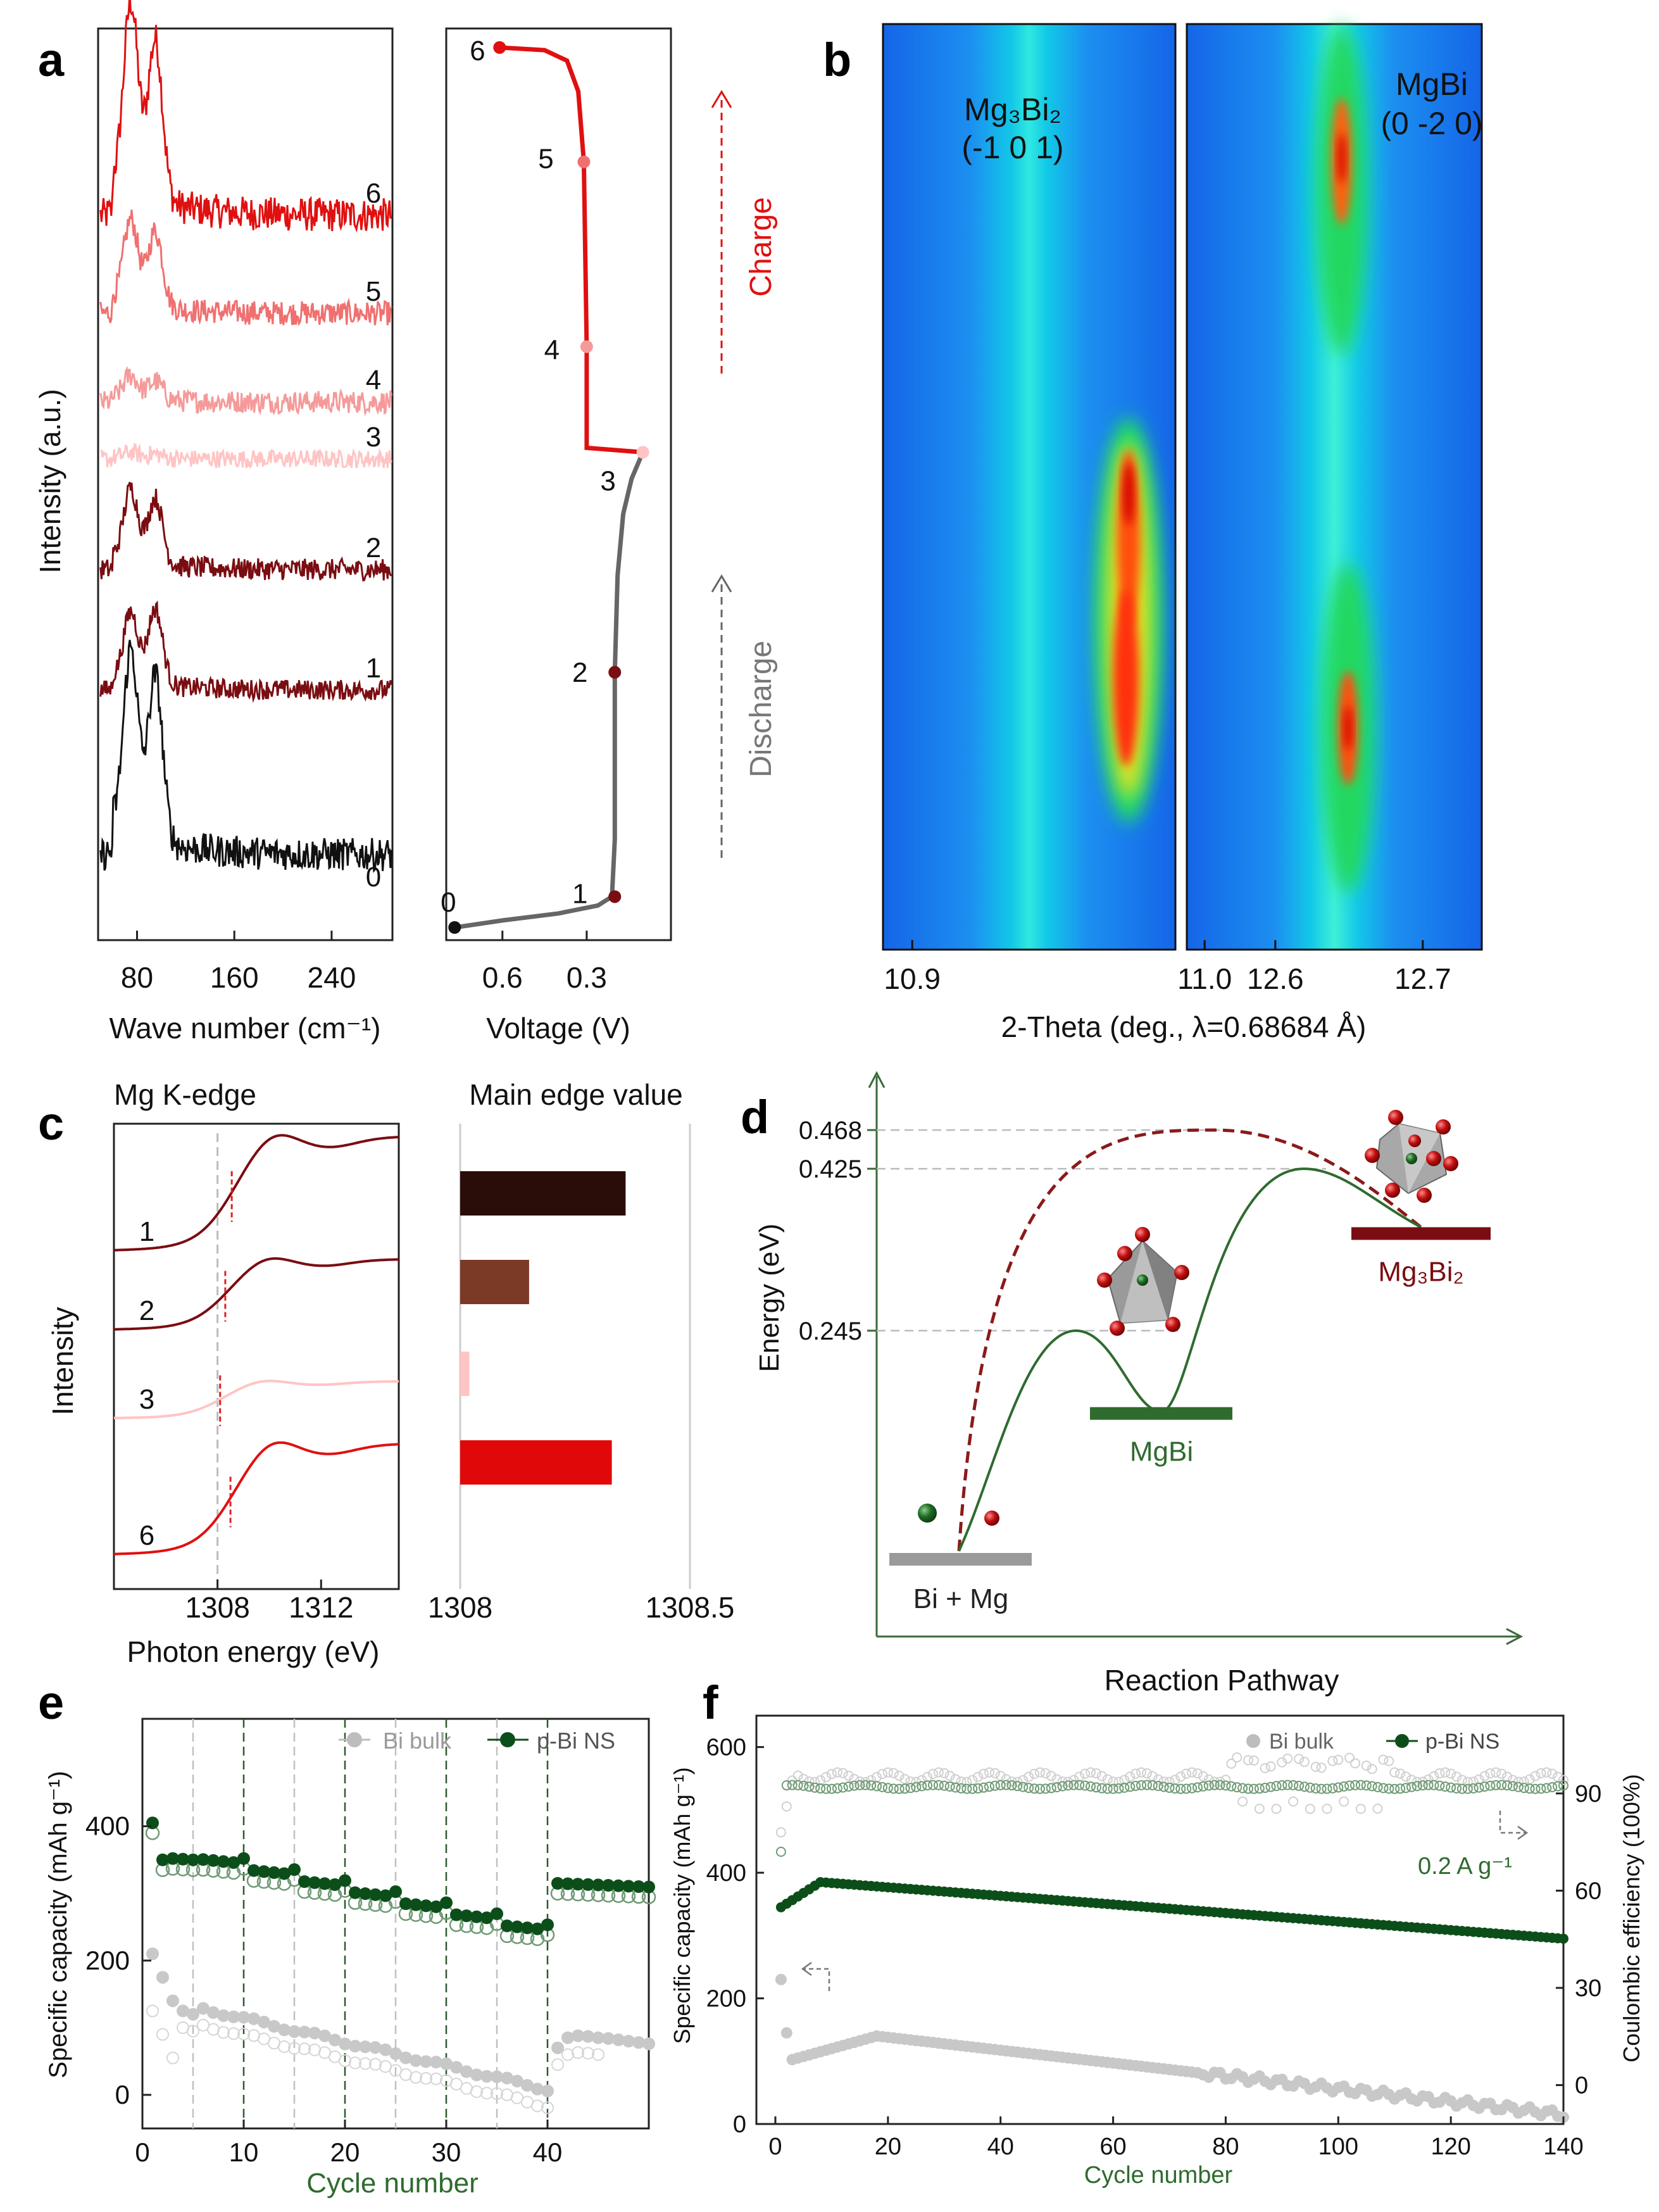  I want to click on heatmap-right-bottom-red, so click(1348, 728).